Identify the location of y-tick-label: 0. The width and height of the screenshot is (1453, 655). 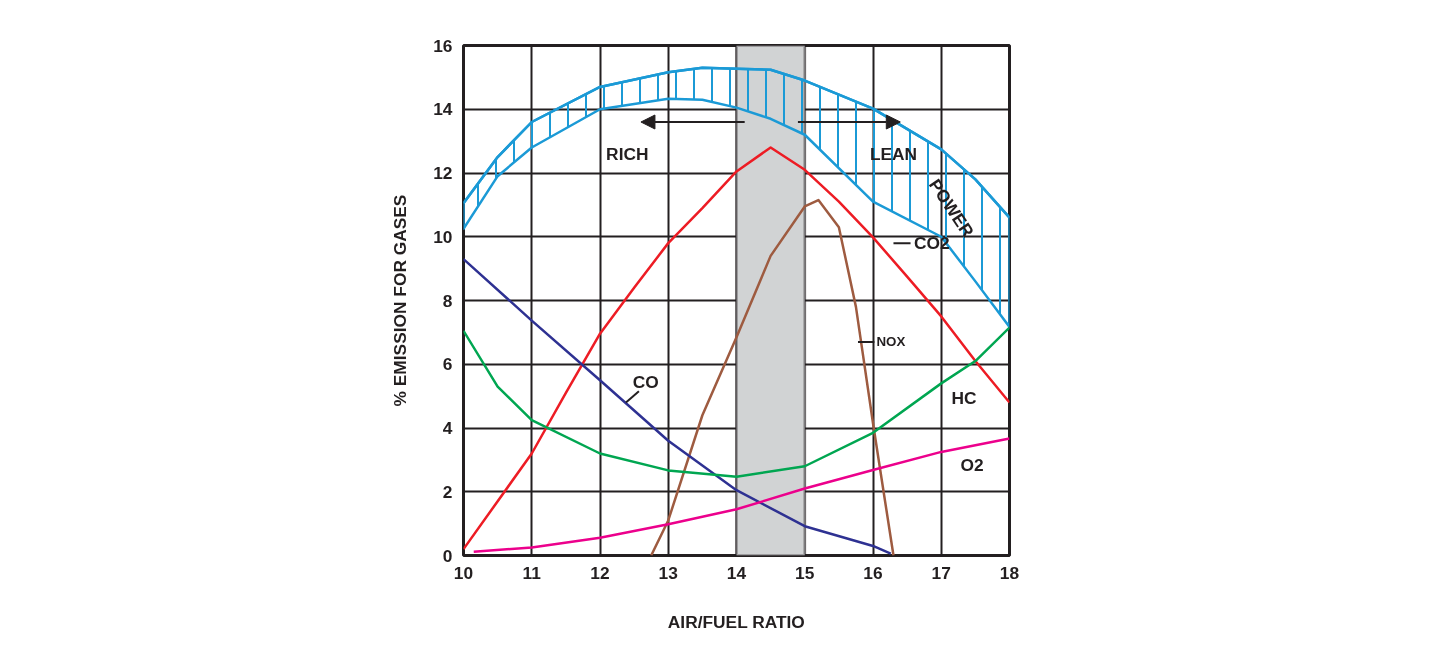
(447, 555).